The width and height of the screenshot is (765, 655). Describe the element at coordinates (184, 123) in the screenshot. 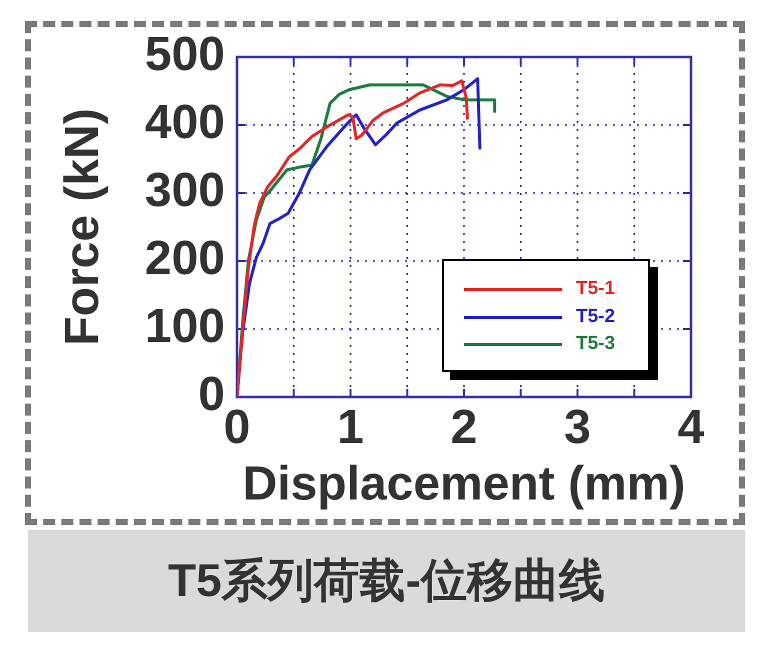

I see `y-tick-label: 400` at that location.